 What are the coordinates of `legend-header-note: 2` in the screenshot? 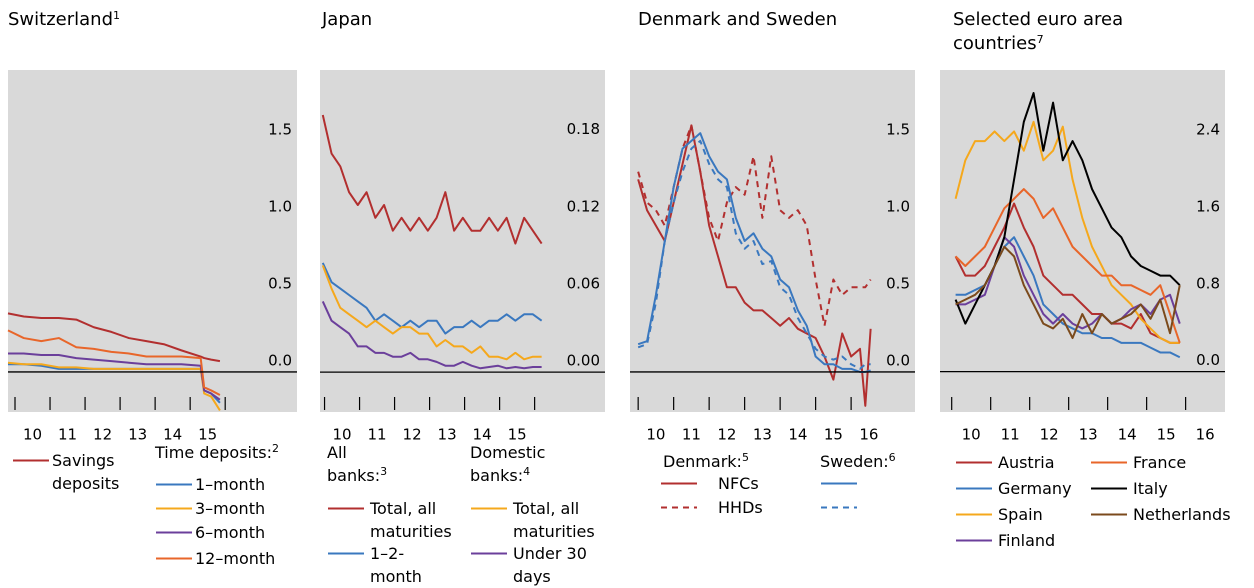 It's located at (275, 448).